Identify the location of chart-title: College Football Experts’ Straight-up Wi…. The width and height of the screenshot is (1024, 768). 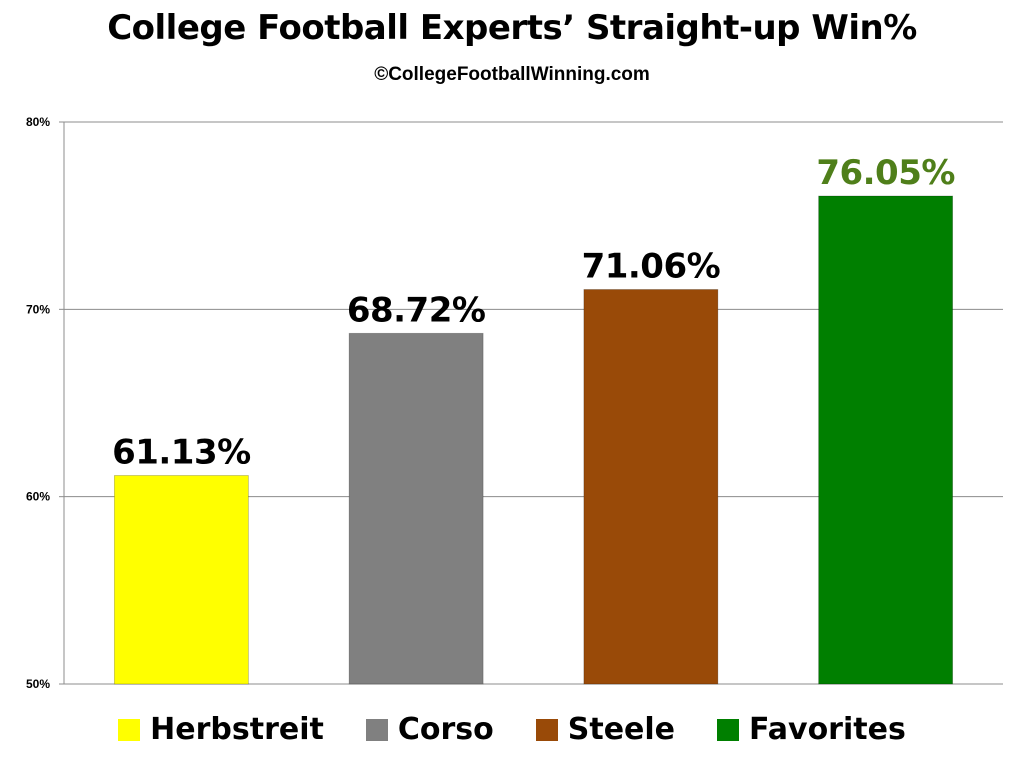
(512, 28).